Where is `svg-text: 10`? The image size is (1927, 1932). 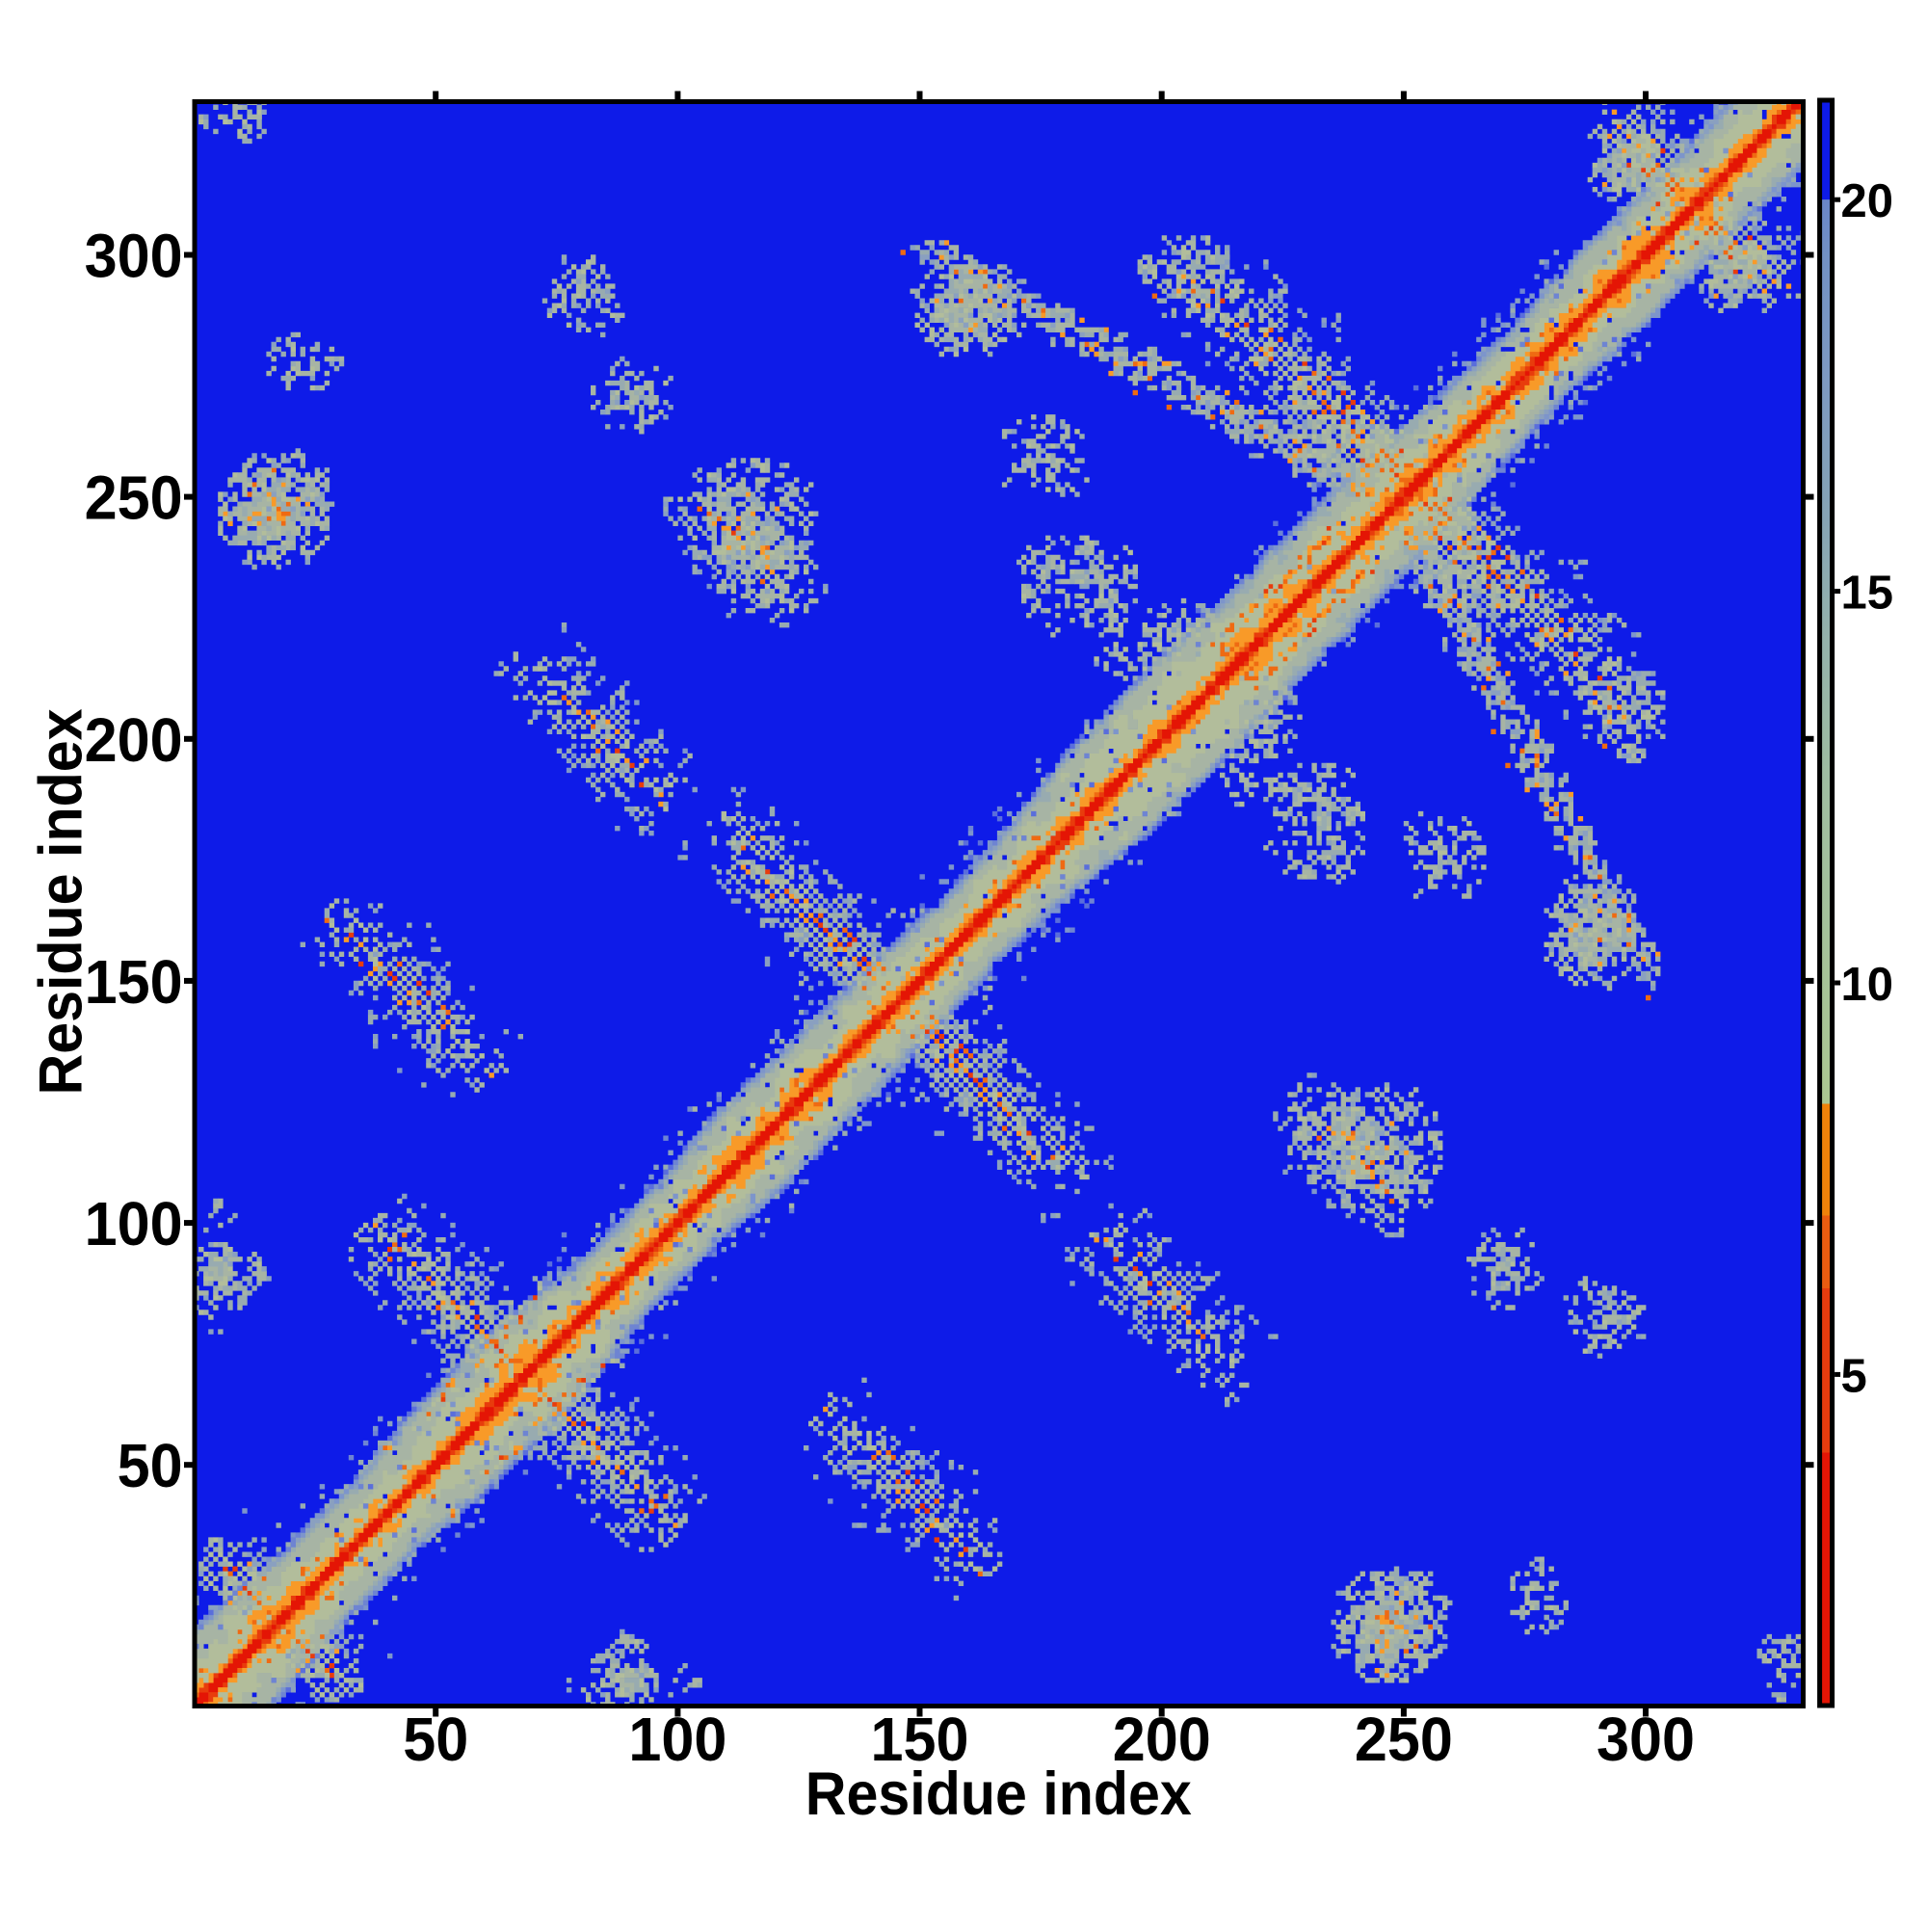
svg-text: 10 is located at coordinates (1868, 985).